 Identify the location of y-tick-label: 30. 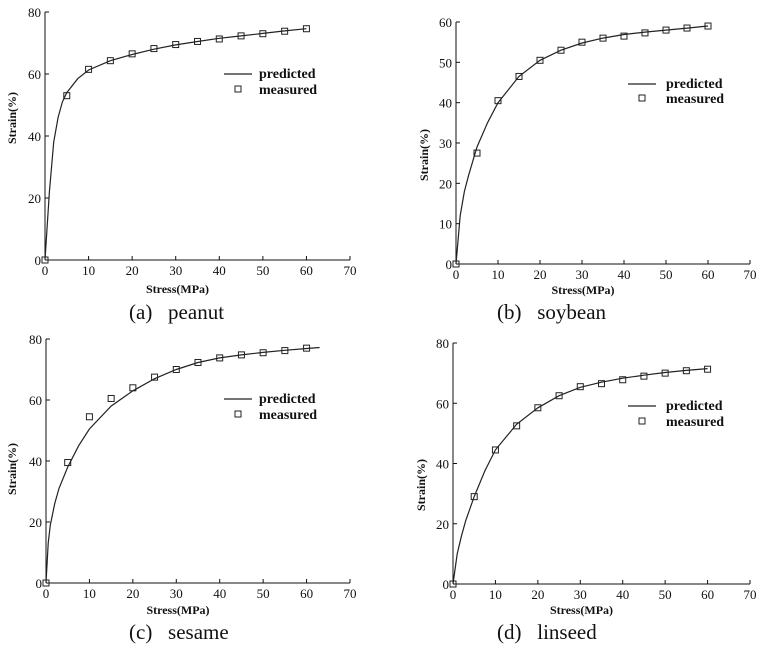
(445, 143).